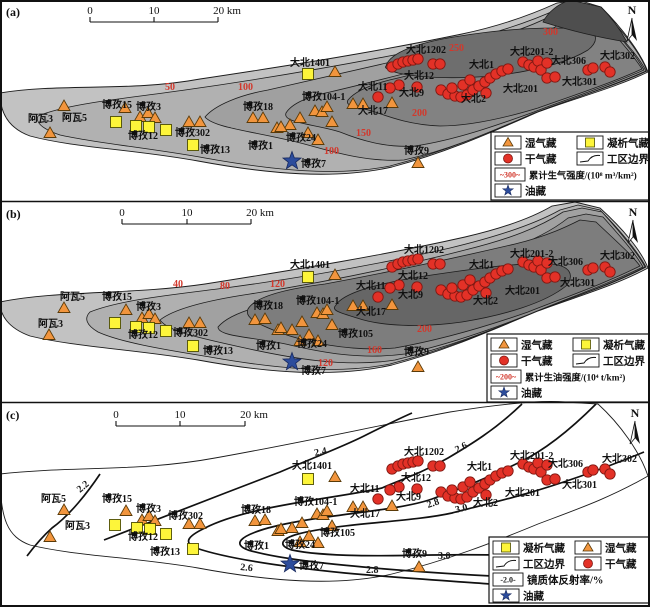 Image resolution: width=650 pixels, height=607 pixels. I want to click on well-label: 博孜18, so click(256, 509).